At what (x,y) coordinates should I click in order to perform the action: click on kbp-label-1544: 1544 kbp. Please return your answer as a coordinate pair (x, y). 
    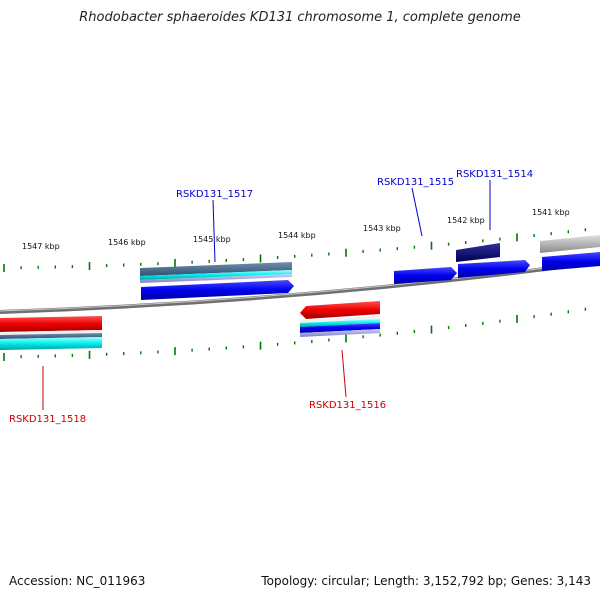
    Looking at the image, I should click on (297, 235).